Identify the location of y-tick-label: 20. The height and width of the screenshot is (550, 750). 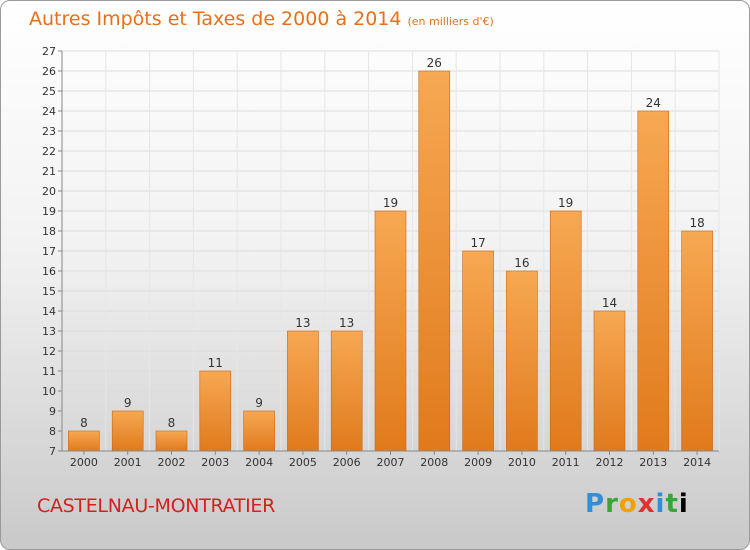
(49, 191).